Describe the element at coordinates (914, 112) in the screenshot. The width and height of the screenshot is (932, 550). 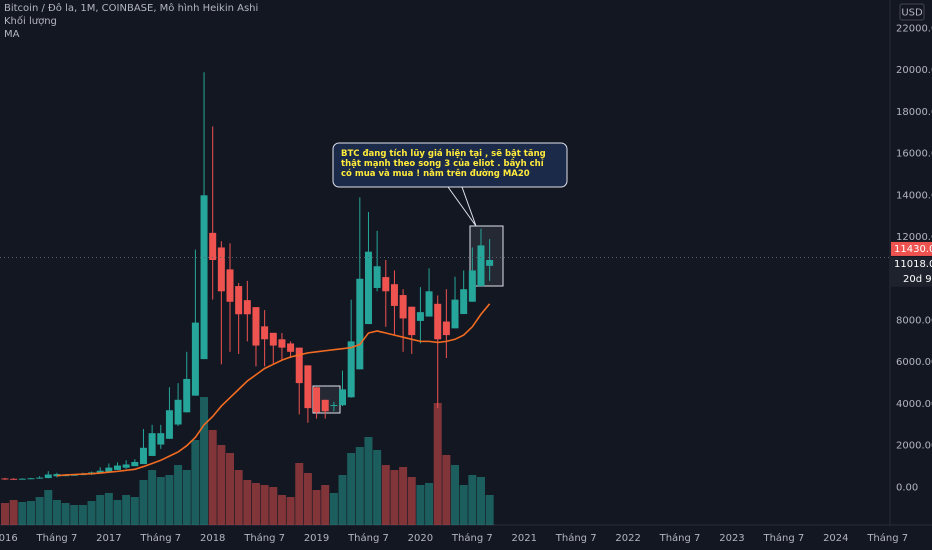
I see `y-tick-label: 18000.00` at that location.